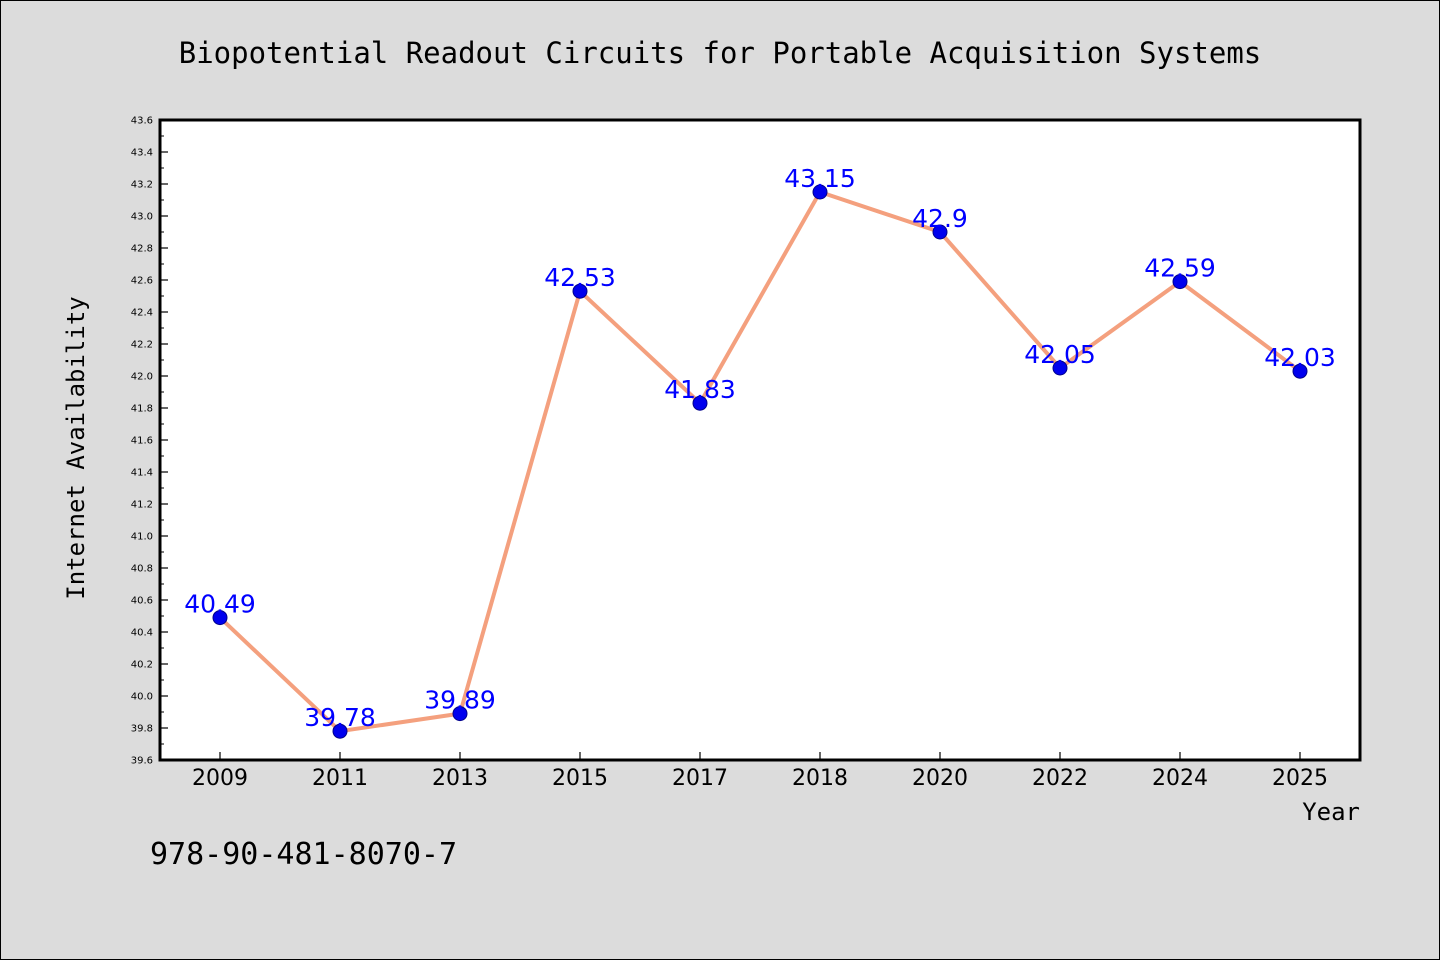 This screenshot has height=960, width=1440. Describe the element at coordinates (142, 505) in the screenshot. I see `y-tick-label: 41.2` at that location.